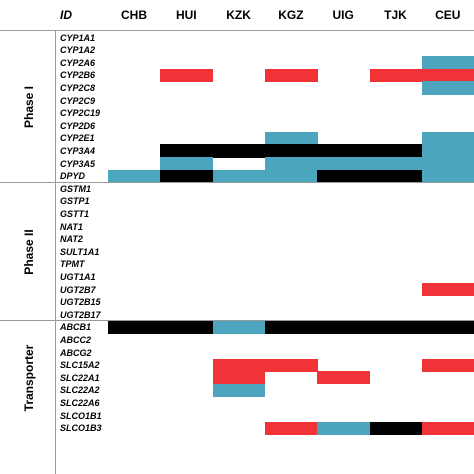 This screenshot has height=474, width=474. What do you see at coordinates (81, 428) in the screenshot?
I see `gene-label-slco1b3: SLCO1B3` at bounding box center [81, 428].